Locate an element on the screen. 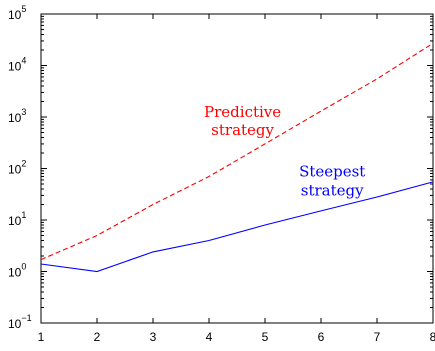 This screenshot has width=435, height=351. y-tick-label: 10¹ is located at coordinates (17, 219).